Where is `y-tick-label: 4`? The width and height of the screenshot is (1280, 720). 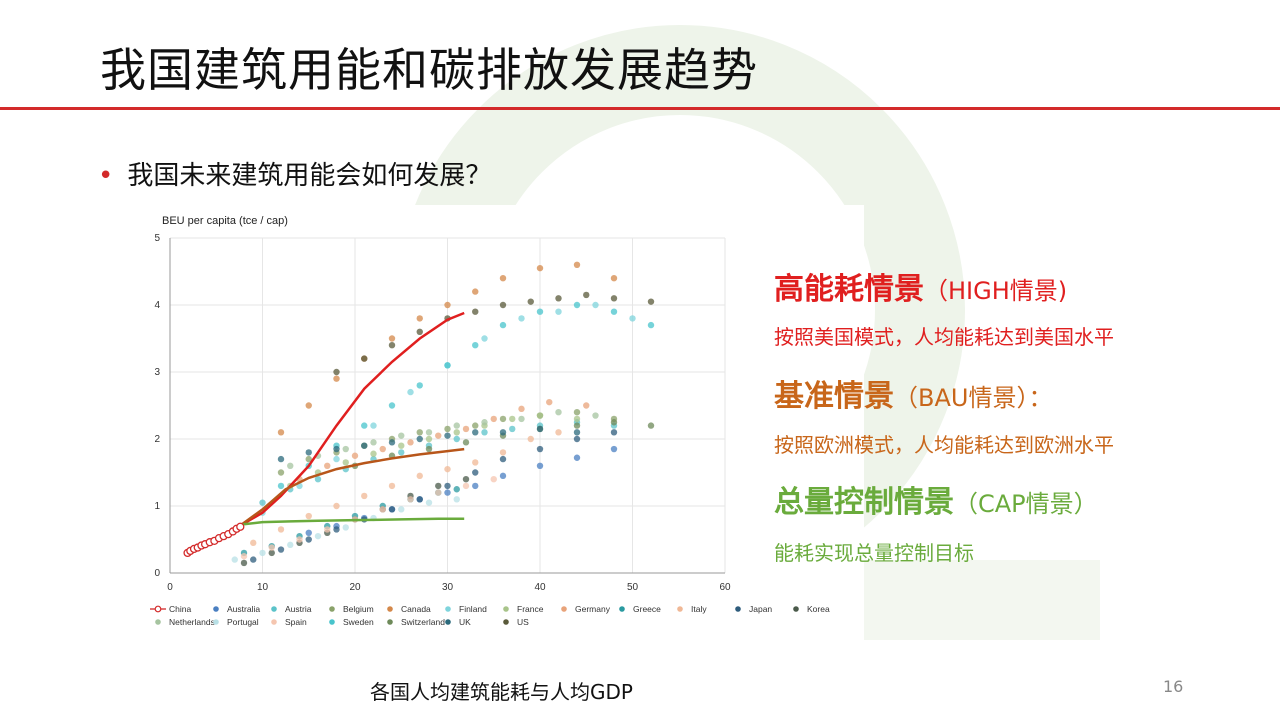 y-tick-label: 4 is located at coordinates (157, 305).